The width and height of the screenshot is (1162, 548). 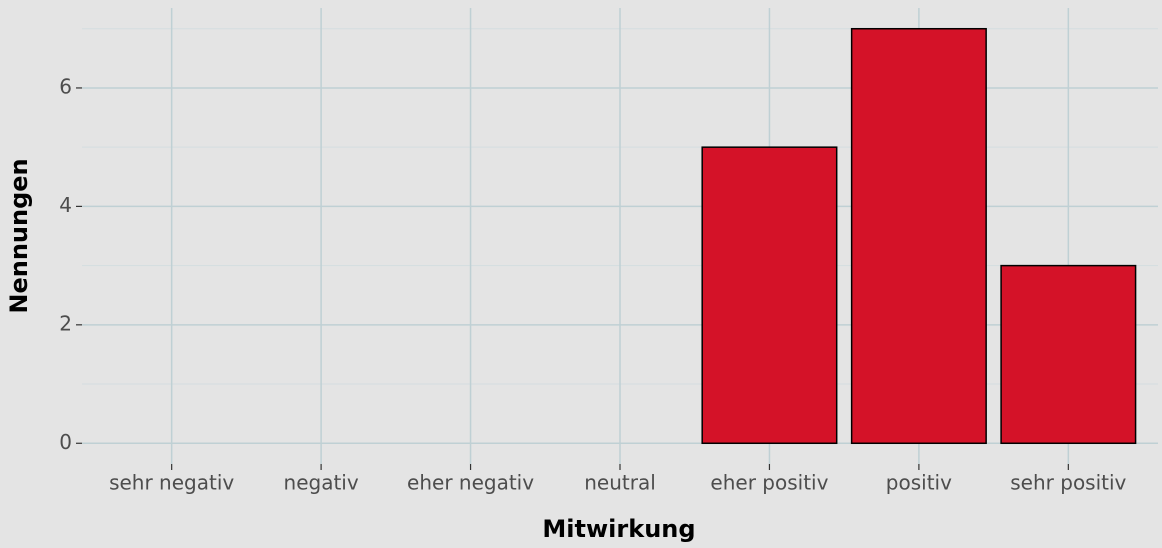 I want to click on y-tick-label: 6, so click(x=65, y=86).